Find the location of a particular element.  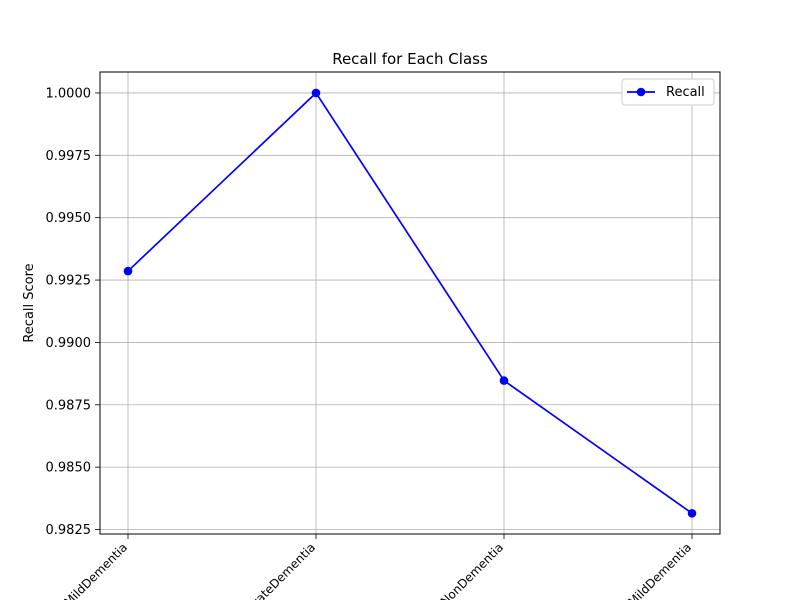

y-tick-label: 0.9900 is located at coordinates (69, 343).